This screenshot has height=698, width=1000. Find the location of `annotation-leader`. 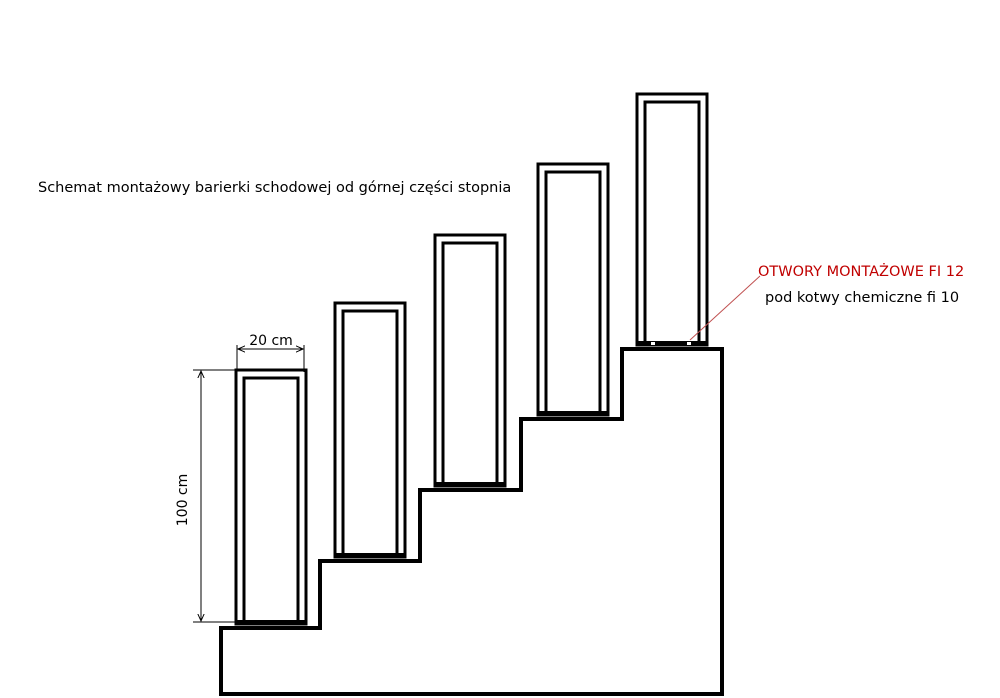

annotation-leader is located at coordinates (725, 308).